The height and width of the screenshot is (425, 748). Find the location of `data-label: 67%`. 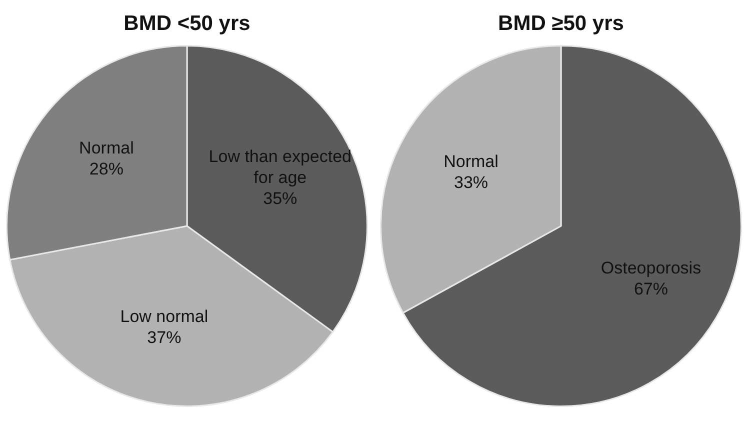

data-label: 67% is located at coordinates (651, 288).